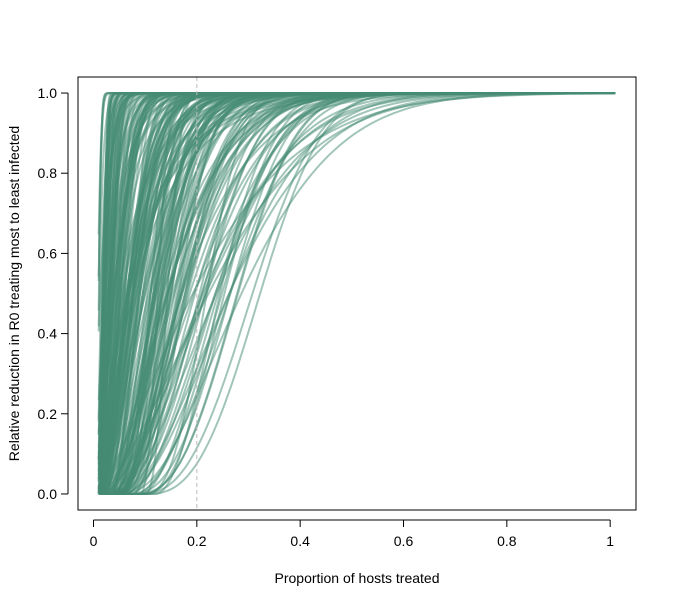  What do you see at coordinates (53, 293) in the screenshot?
I see `y-axis: 0.0 0.2 0.4 0.6 0.8 1.0` at bounding box center [53, 293].